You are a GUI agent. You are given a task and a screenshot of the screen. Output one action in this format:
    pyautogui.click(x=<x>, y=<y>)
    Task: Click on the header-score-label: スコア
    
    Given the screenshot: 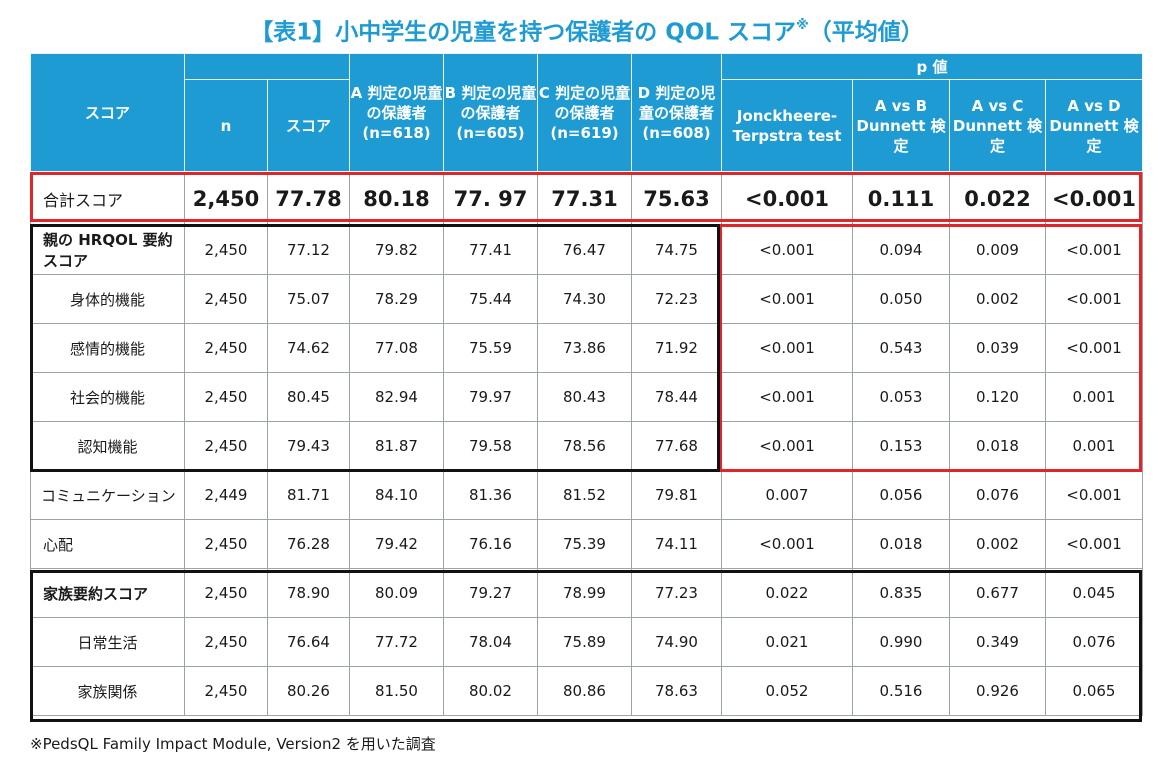 What is the action you would take?
    pyautogui.click(x=107, y=112)
    